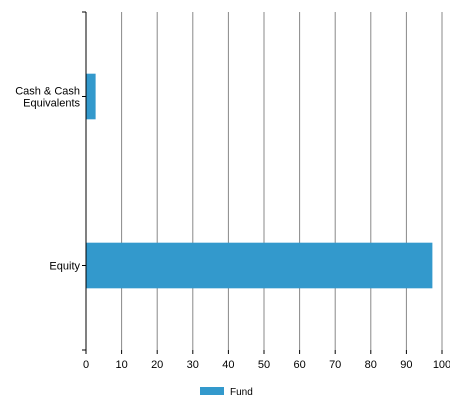 The height and width of the screenshot is (402, 450). What do you see at coordinates (226, 392) in the screenshot?
I see `legend: Fund` at bounding box center [226, 392].